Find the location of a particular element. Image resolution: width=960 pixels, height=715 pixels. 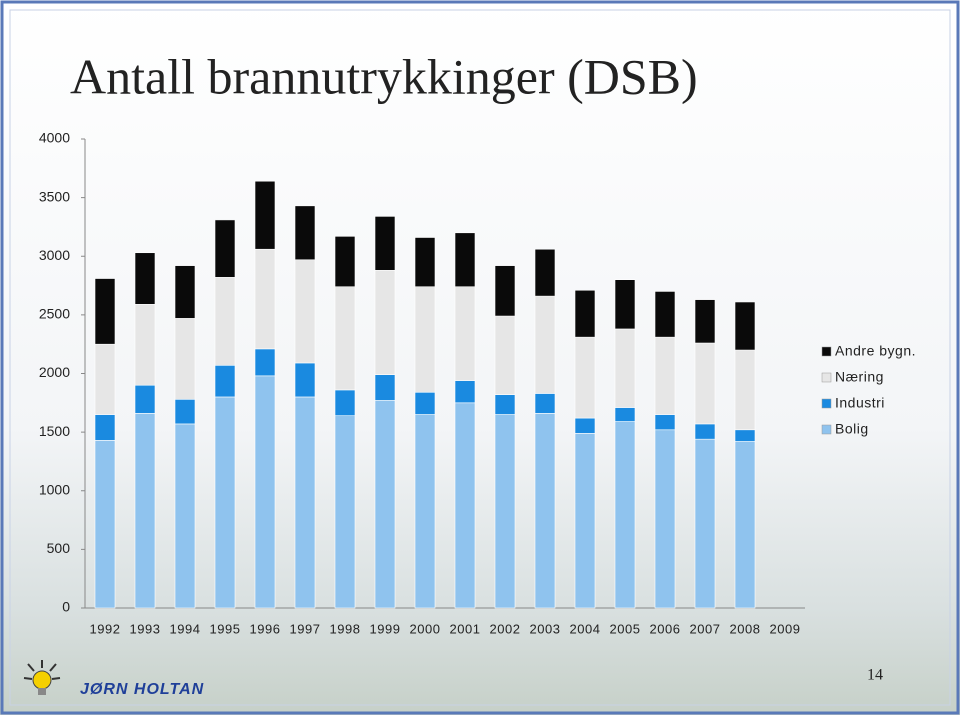

legend-label: Bolig is located at coordinates (852, 429).